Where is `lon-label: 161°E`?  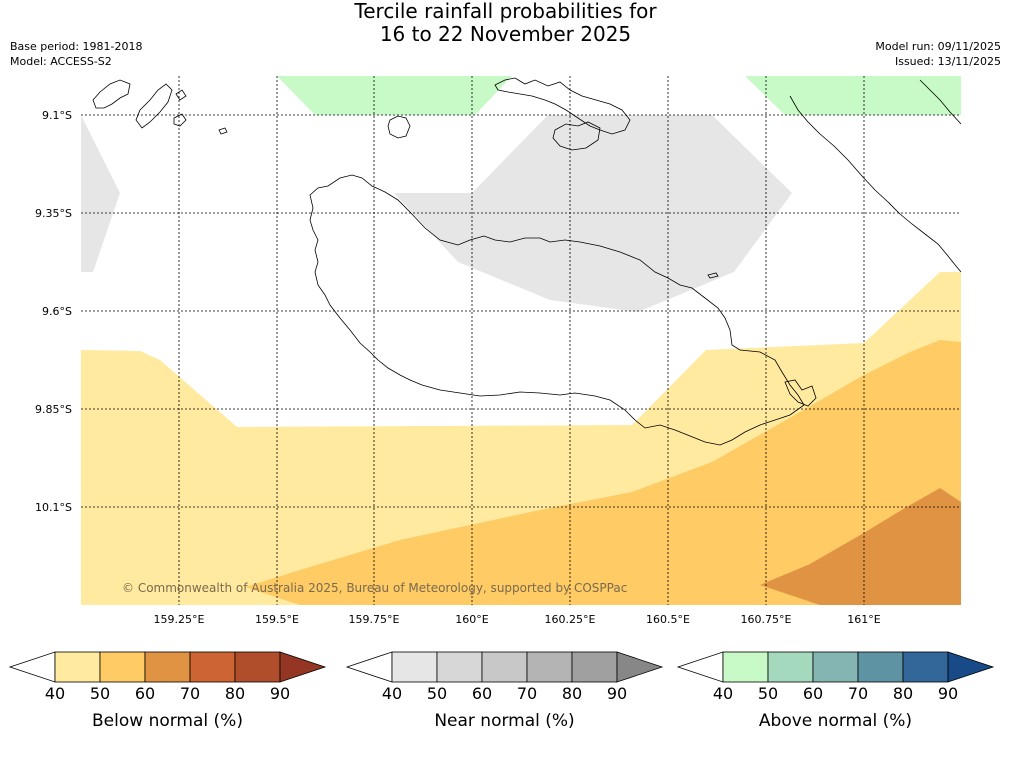 lon-label: 161°E is located at coordinates (863, 619).